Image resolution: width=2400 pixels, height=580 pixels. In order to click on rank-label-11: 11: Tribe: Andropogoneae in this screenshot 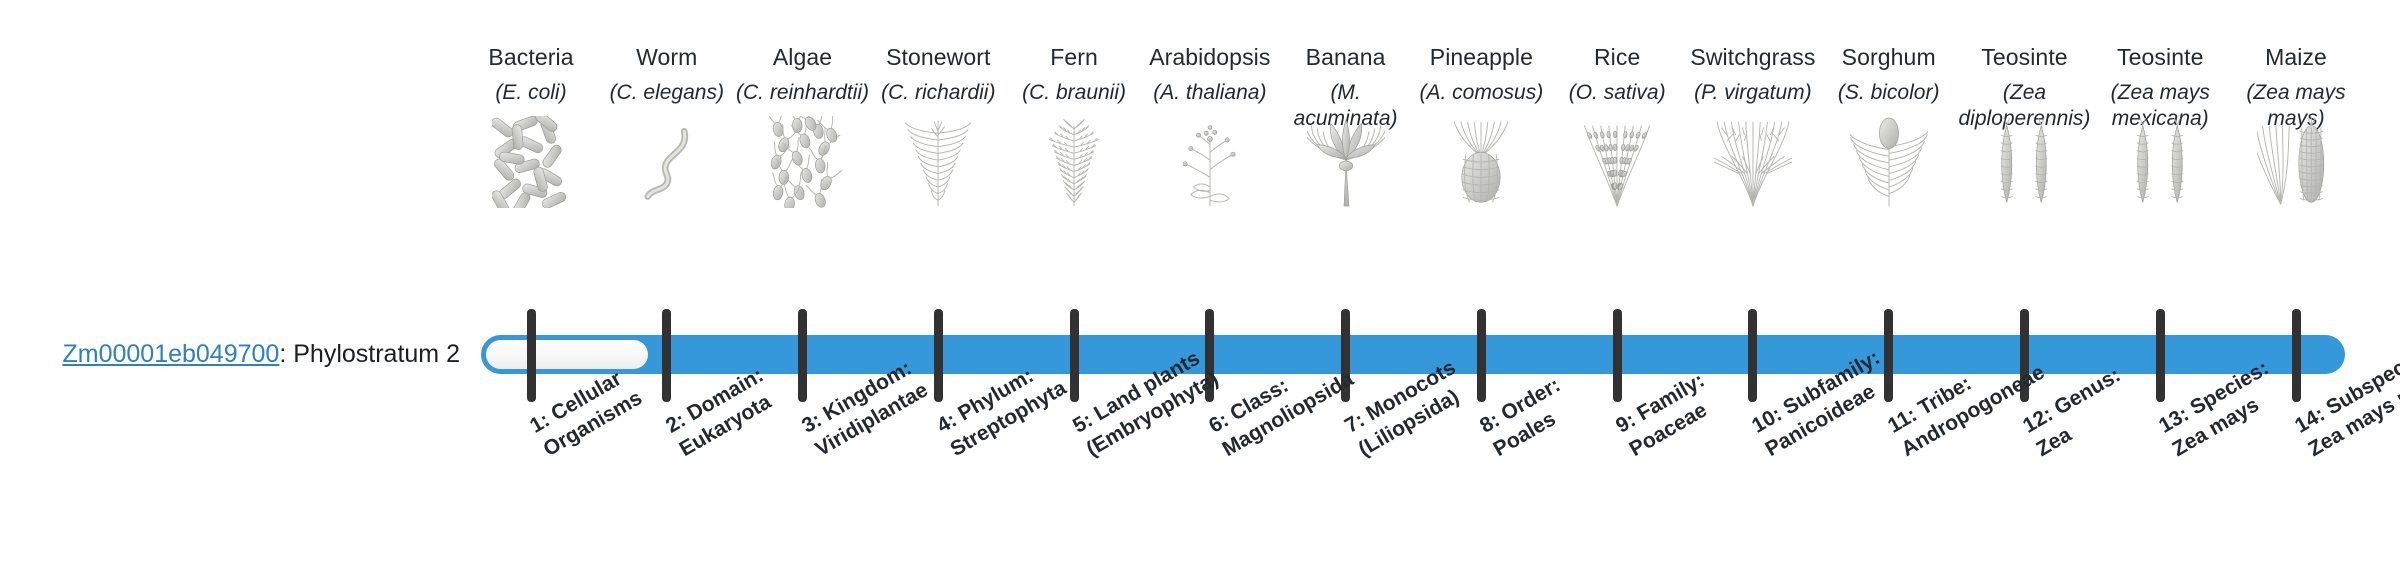, I will do `click(1966, 411)`.